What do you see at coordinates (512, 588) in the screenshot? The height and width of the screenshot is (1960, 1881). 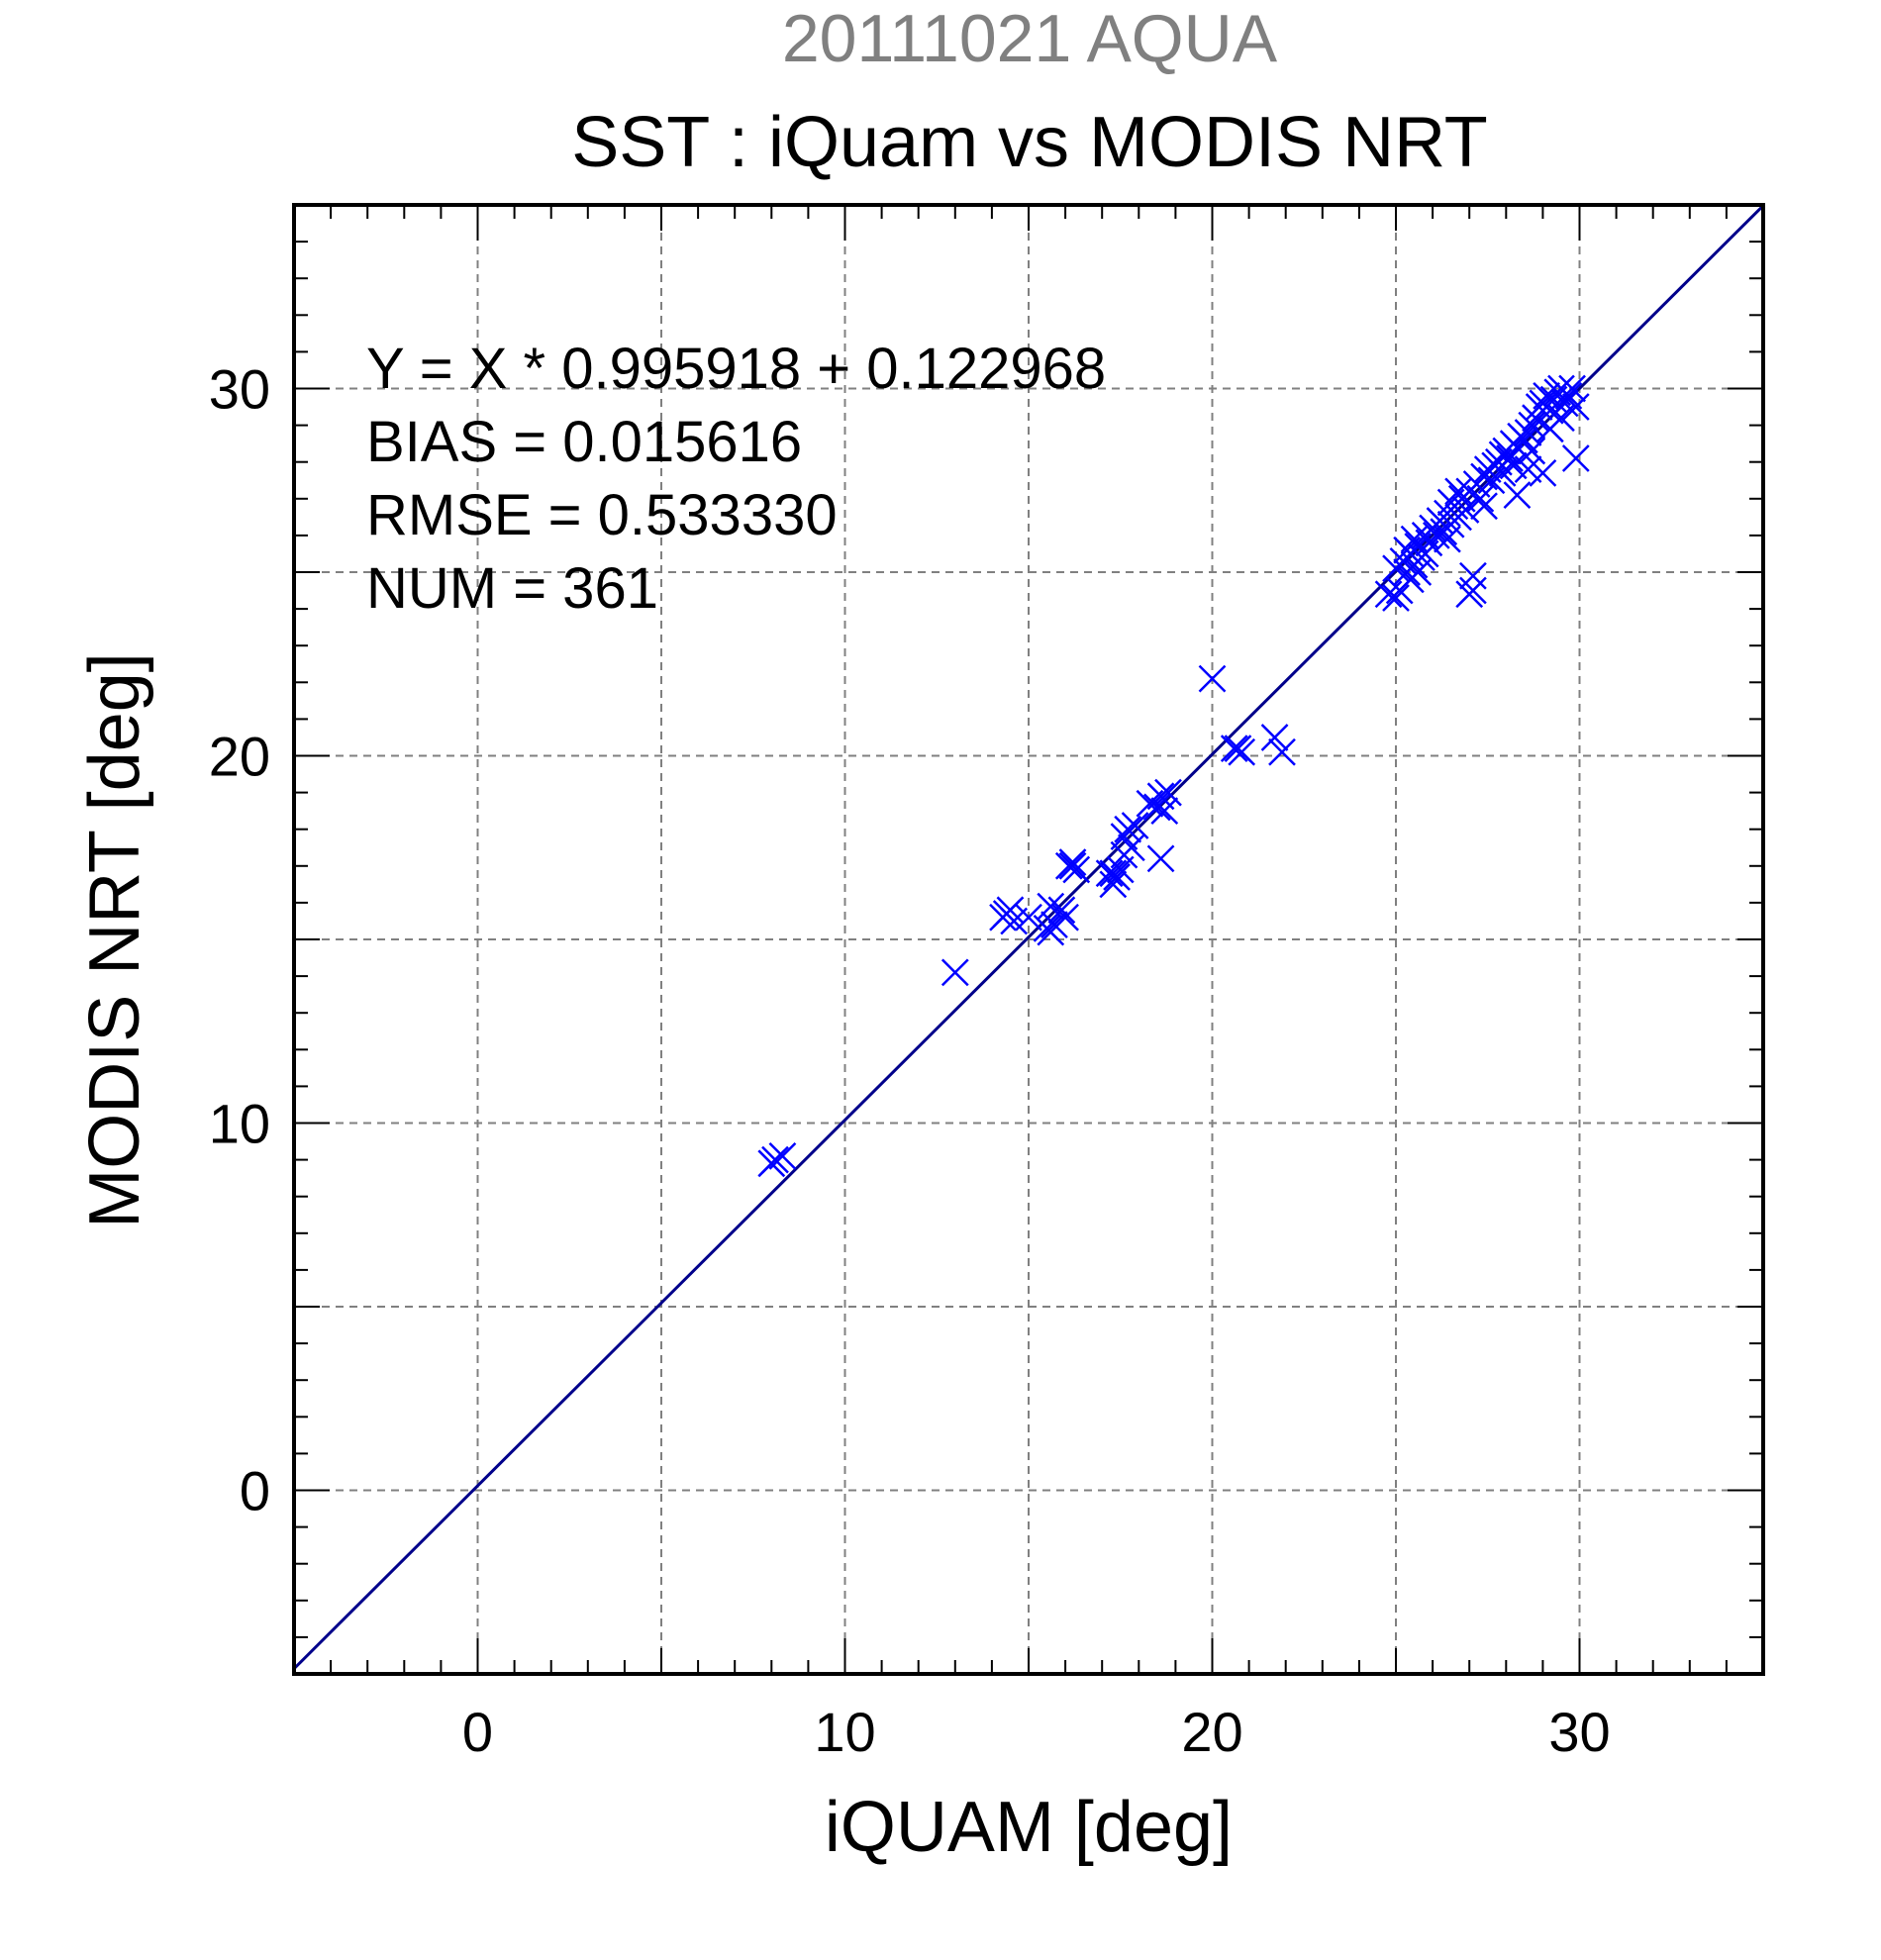 I see `stat-line-num: NUM = 361` at bounding box center [512, 588].